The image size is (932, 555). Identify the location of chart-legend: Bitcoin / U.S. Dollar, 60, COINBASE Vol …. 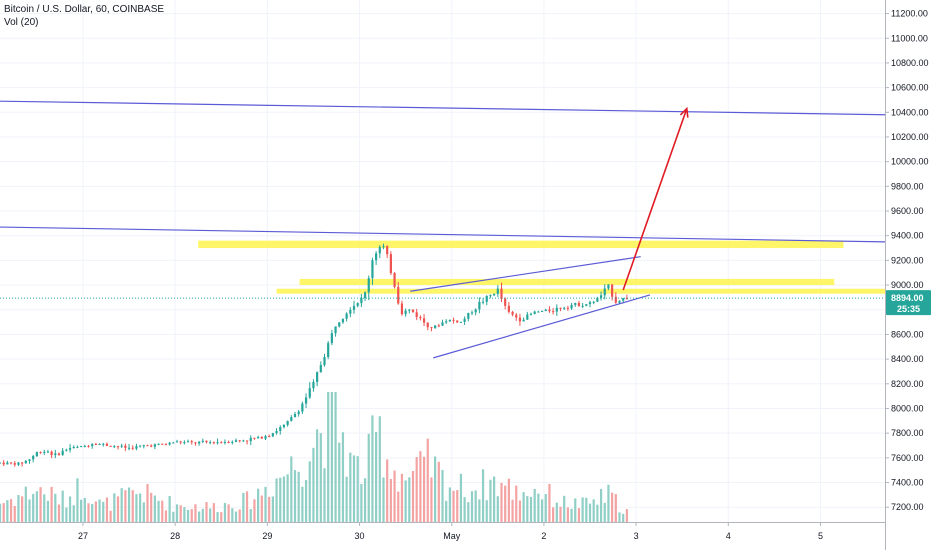
(84, 16).